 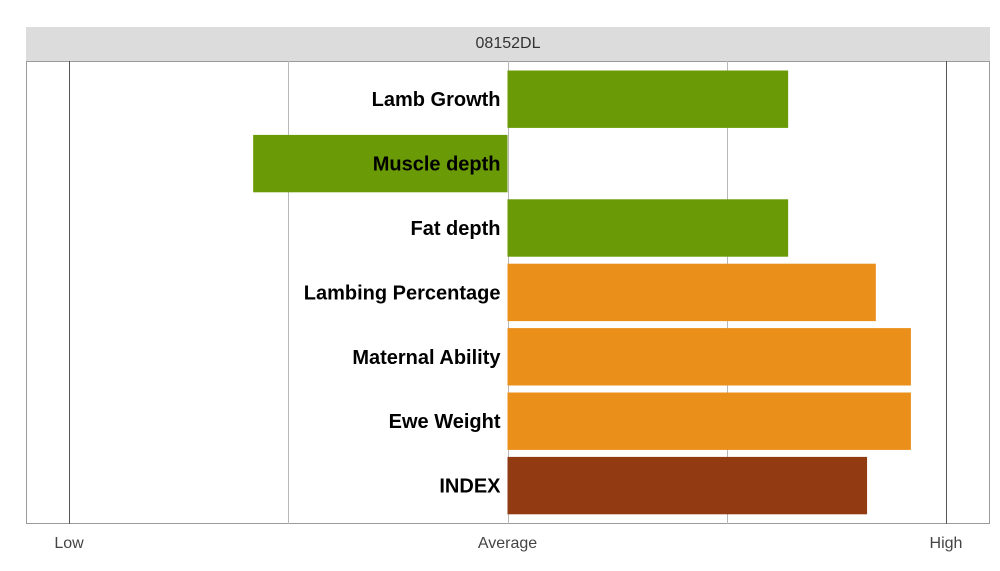 I want to click on chart-title-bar: 08152DL, so click(x=508, y=44).